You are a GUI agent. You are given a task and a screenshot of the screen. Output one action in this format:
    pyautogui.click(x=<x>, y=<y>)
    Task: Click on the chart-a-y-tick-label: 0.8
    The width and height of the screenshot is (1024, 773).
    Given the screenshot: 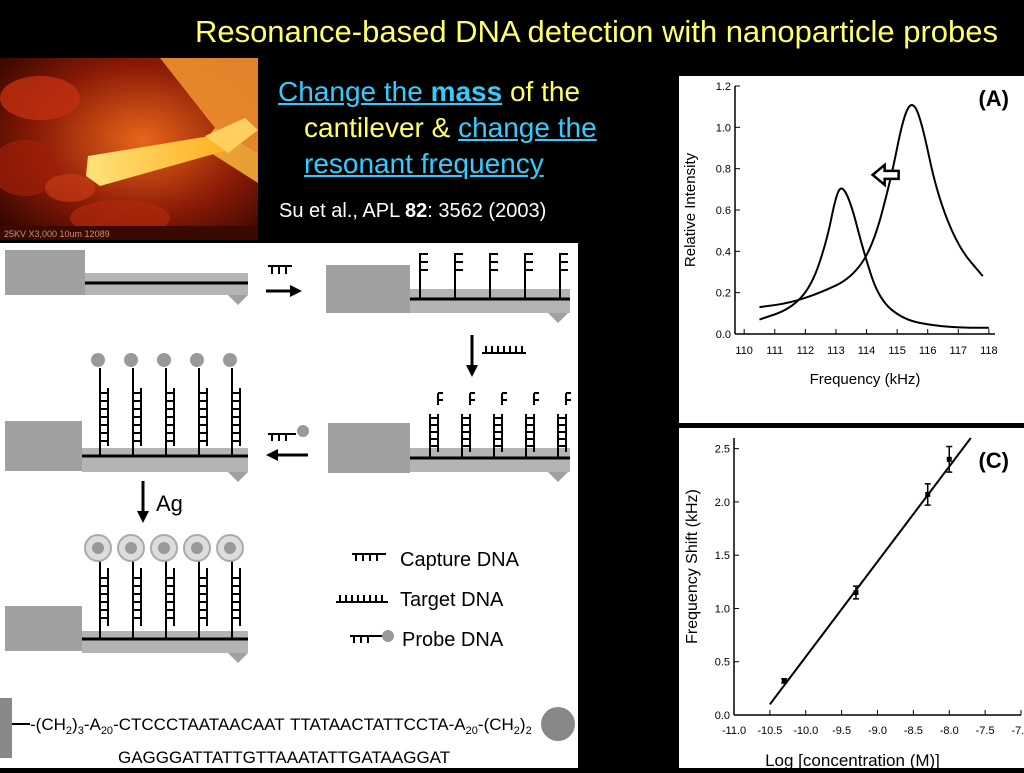 What is the action you would take?
    pyautogui.click(x=723, y=170)
    